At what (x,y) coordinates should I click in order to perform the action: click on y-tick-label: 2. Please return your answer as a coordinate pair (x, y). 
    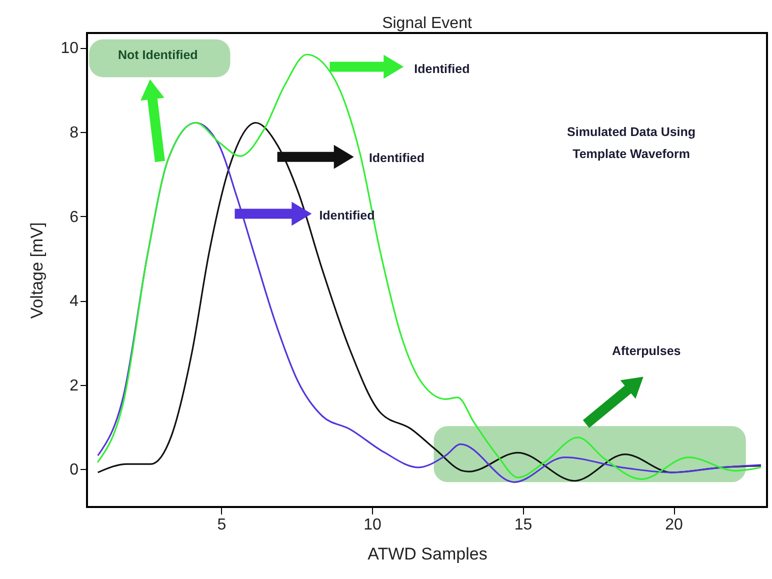
    Looking at the image, I should click on (74, 385).